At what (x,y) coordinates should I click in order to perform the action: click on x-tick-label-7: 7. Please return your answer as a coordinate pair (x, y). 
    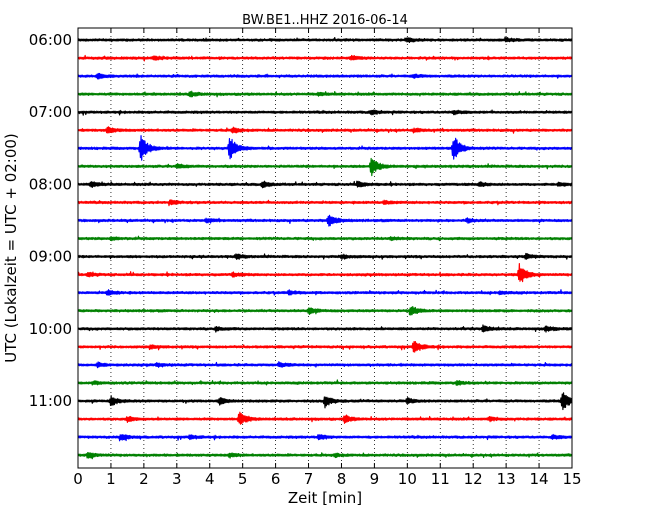
    Looking at the image, I should click on (309, 479).